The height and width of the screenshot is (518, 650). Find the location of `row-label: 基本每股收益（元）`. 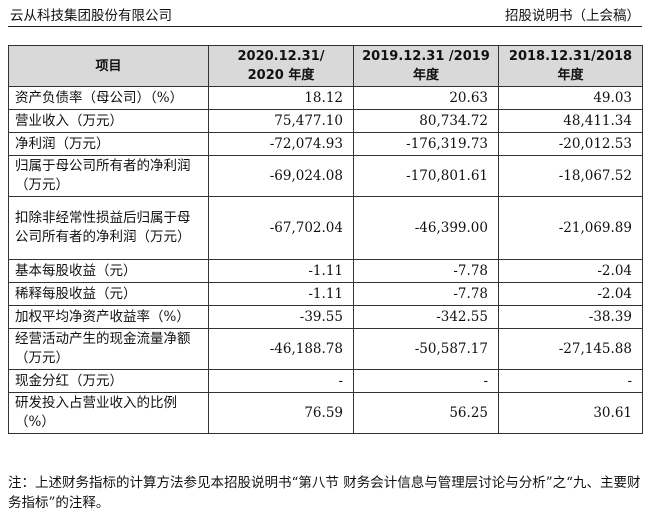

row-label: 基本每股收益（元） is located at coordinates (108, 271).